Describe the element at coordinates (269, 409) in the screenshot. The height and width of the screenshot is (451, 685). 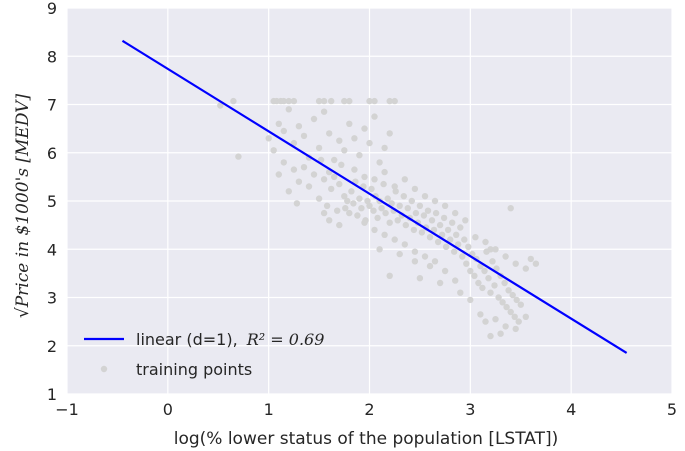
I see `x-tick-label: 1` at that location.